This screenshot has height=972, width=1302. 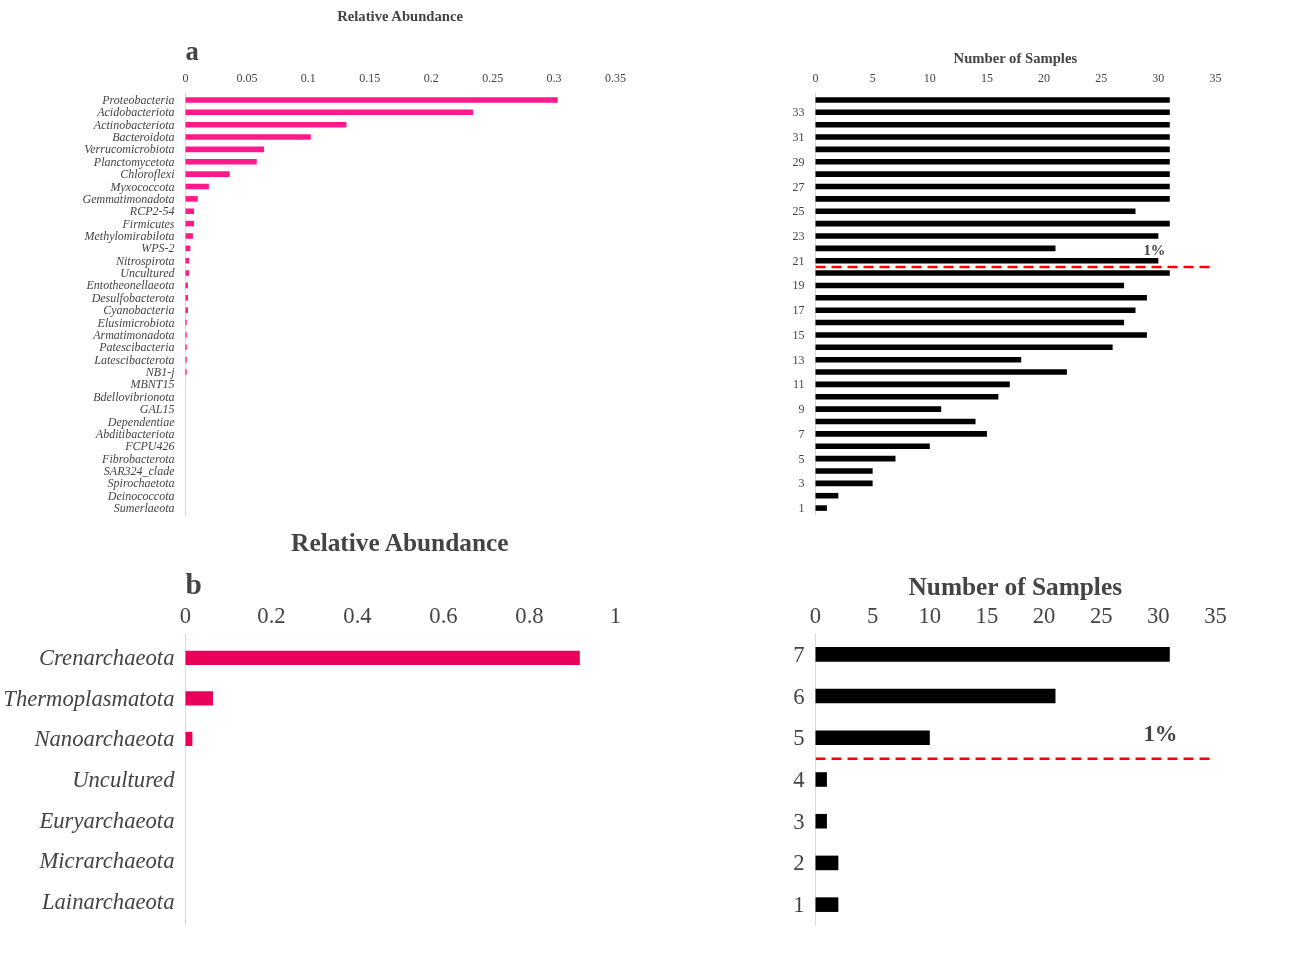 What do you see at coordinates (799, 863) in the screenshot?
I see `y-tick-label: 2` at bounding box center [799, 863].